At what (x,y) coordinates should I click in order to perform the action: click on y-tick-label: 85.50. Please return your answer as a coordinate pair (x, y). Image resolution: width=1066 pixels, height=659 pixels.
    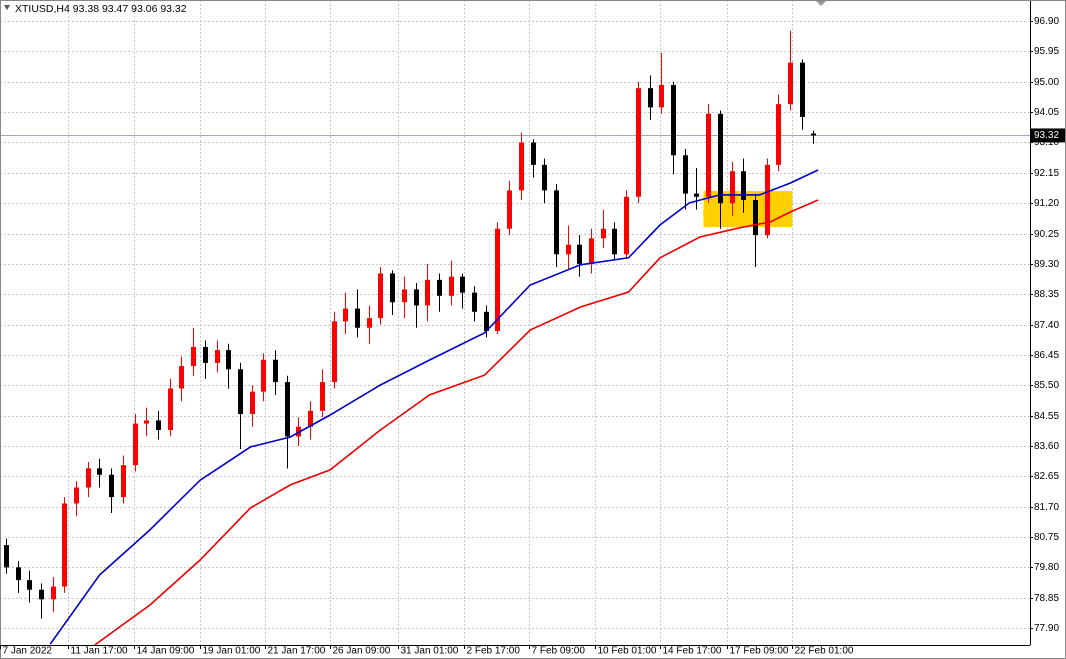
    Looking at the image, I should click on (1046, 385).